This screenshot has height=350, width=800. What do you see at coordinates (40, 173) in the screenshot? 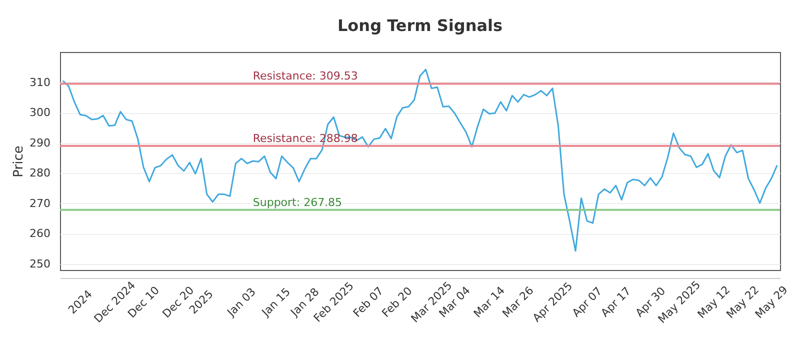
I see `y-tick-label: 280` at bounding box center [40, 173].